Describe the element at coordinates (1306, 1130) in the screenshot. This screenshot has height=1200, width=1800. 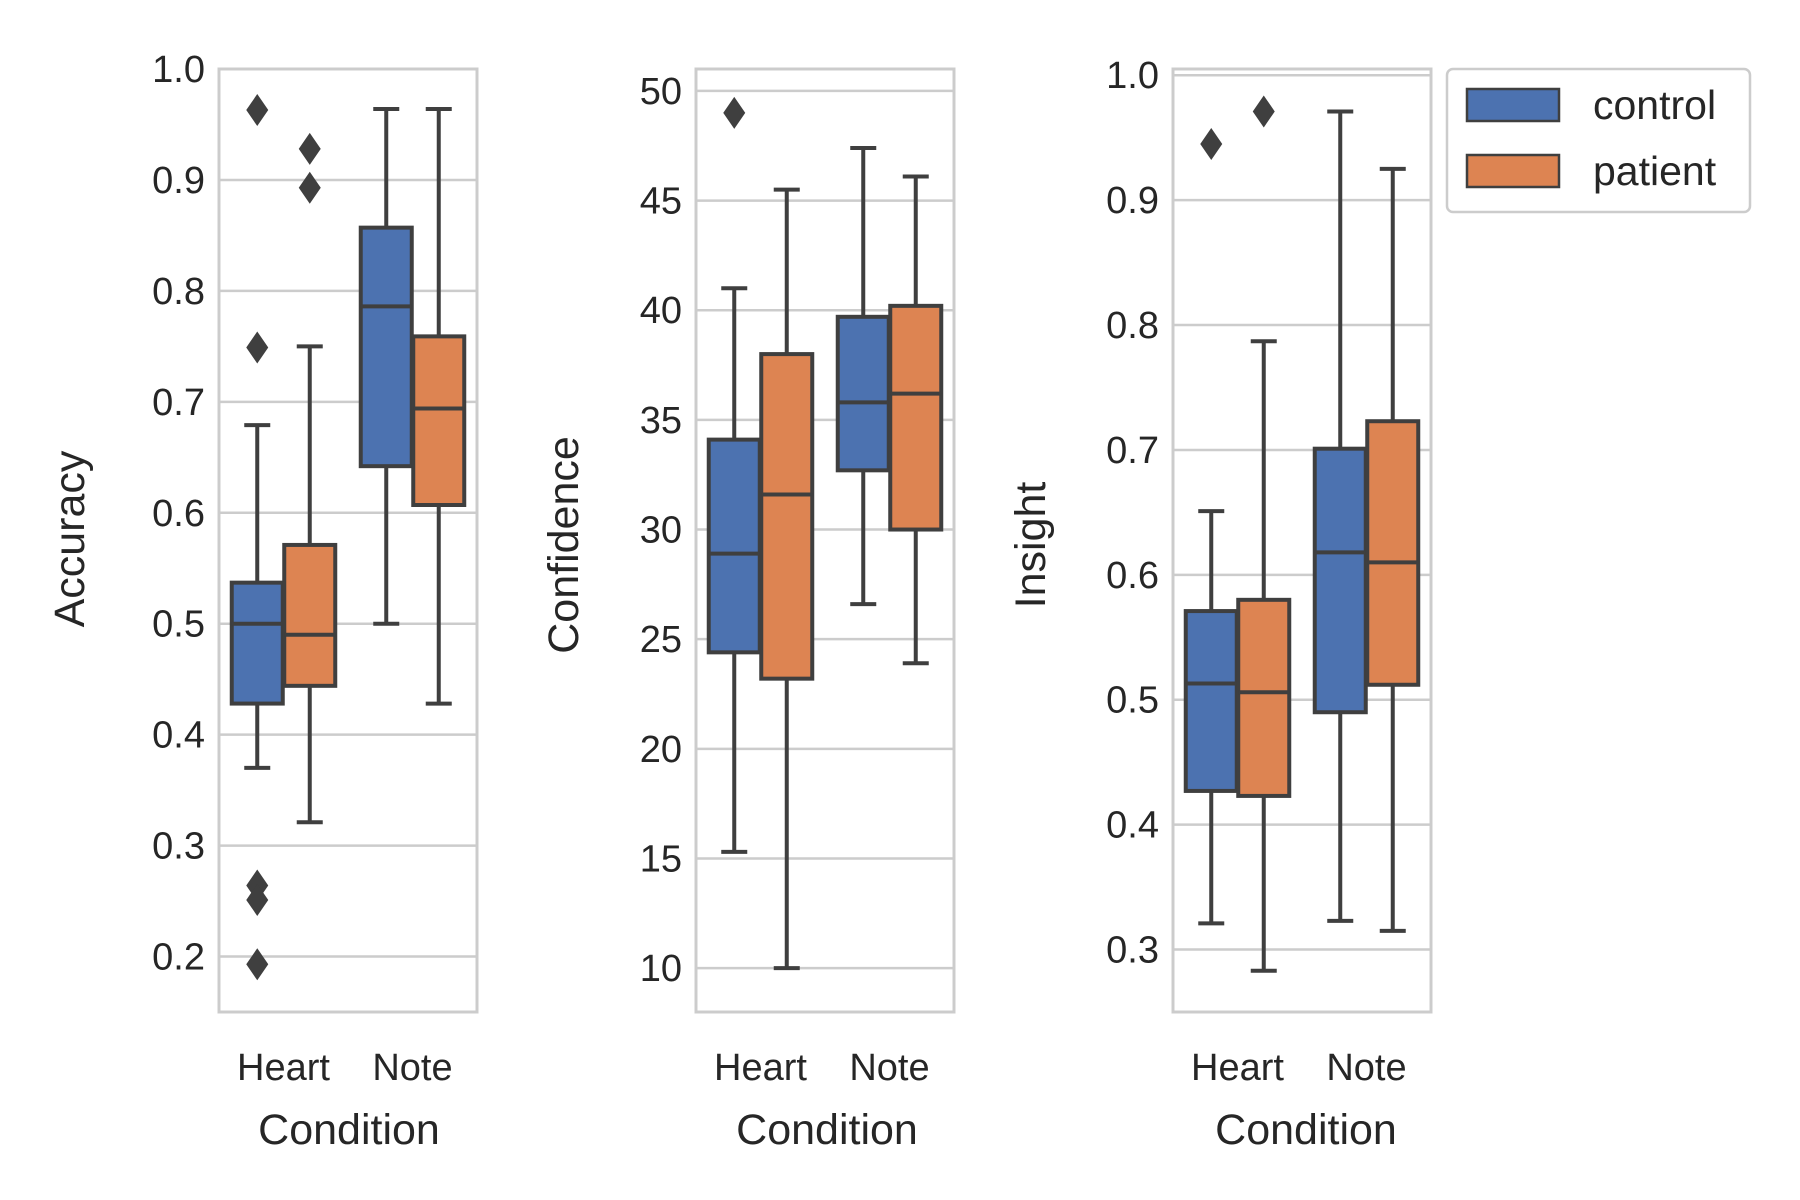
I see `xlabel-insight: Condition` at that location.